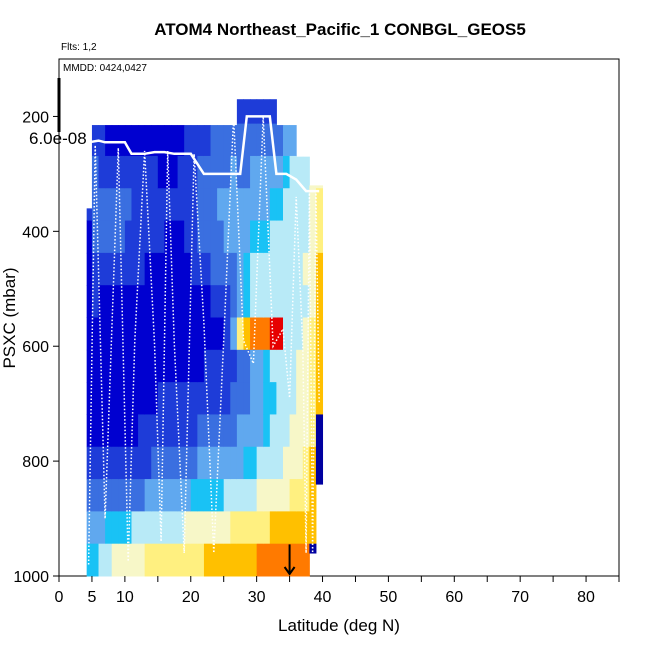 The width and height of the screenshot is (650, 650). I want to click on y-axis: 200 400 600 800 1000, so click(36, 347).